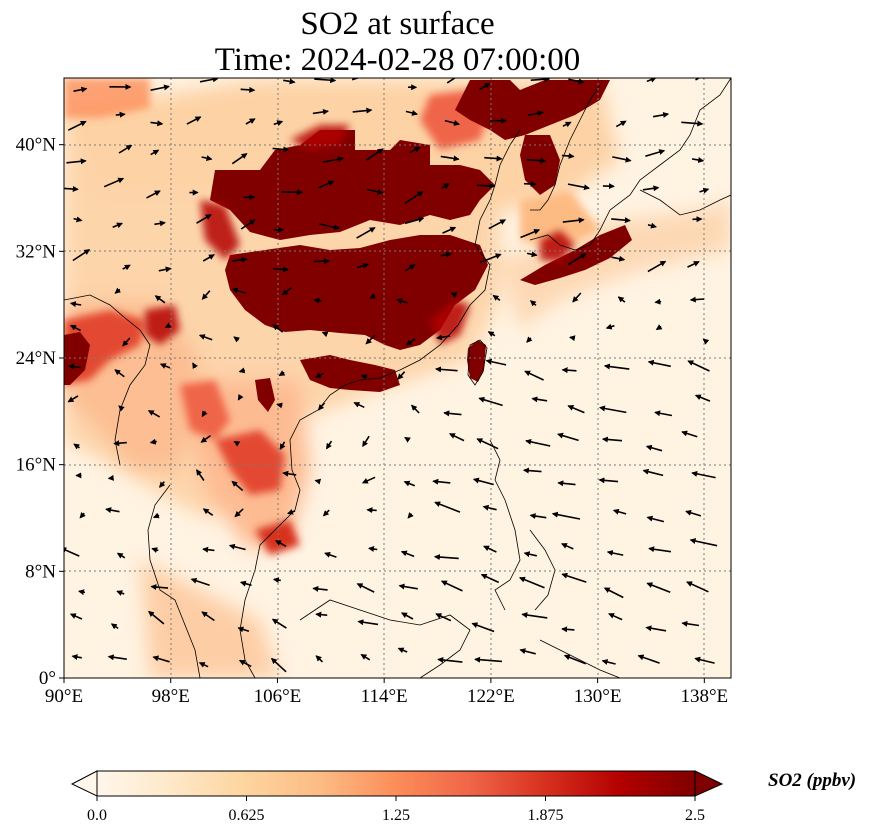 This screenshot has width=875, height=836. I want to click on colorbar-tick-label: 0.625, so click(247, 815).